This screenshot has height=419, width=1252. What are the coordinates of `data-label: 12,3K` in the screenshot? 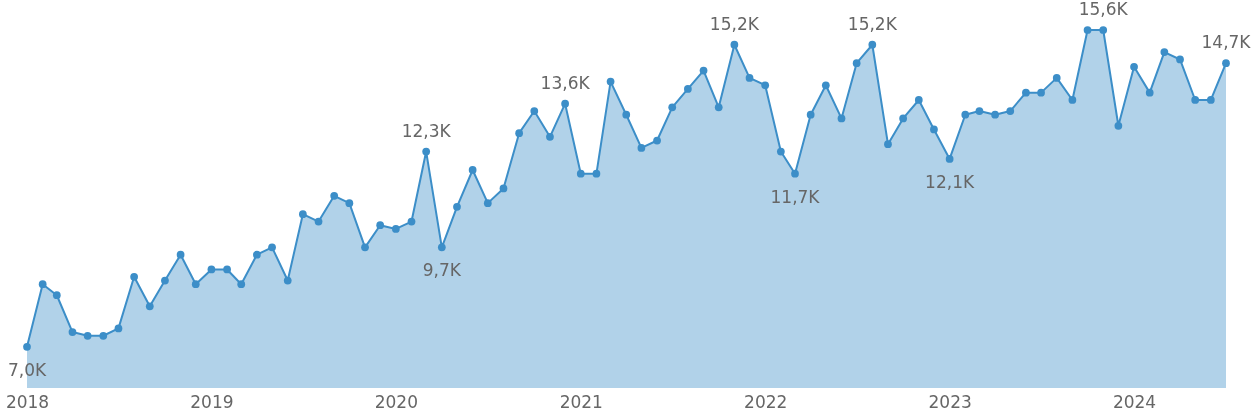 It's located at (426, 130).